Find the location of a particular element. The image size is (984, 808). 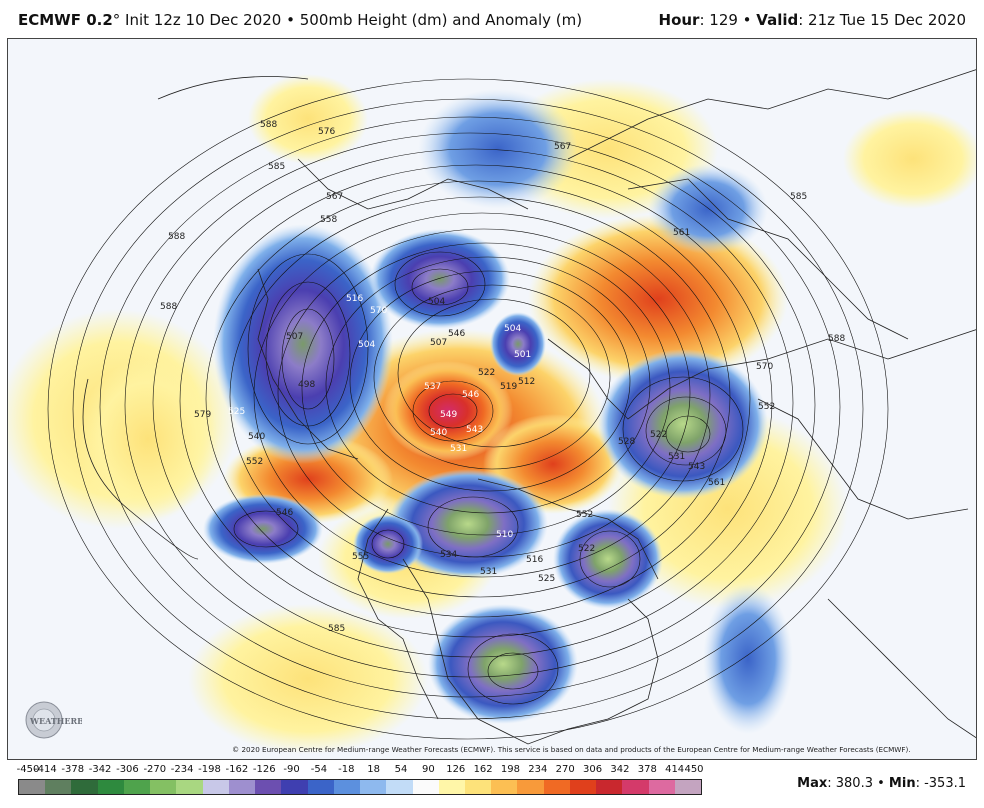

model-name: ECMWF 0.2 is located at coordinates (65, 20).